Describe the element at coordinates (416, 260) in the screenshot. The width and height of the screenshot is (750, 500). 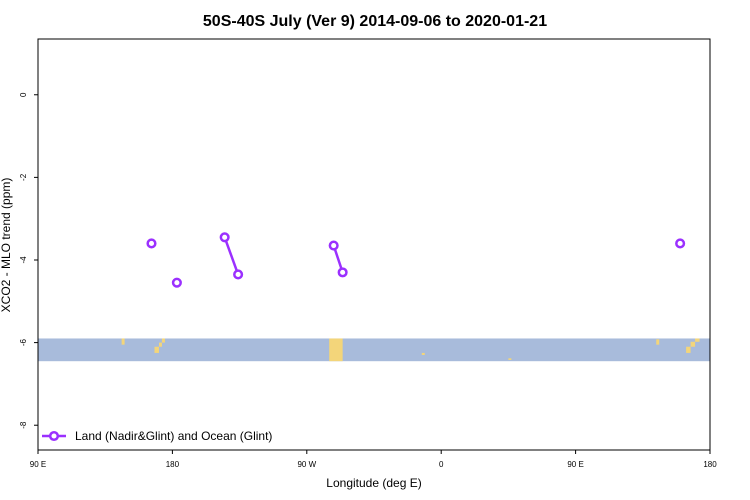
I see `series-layer` at that location.